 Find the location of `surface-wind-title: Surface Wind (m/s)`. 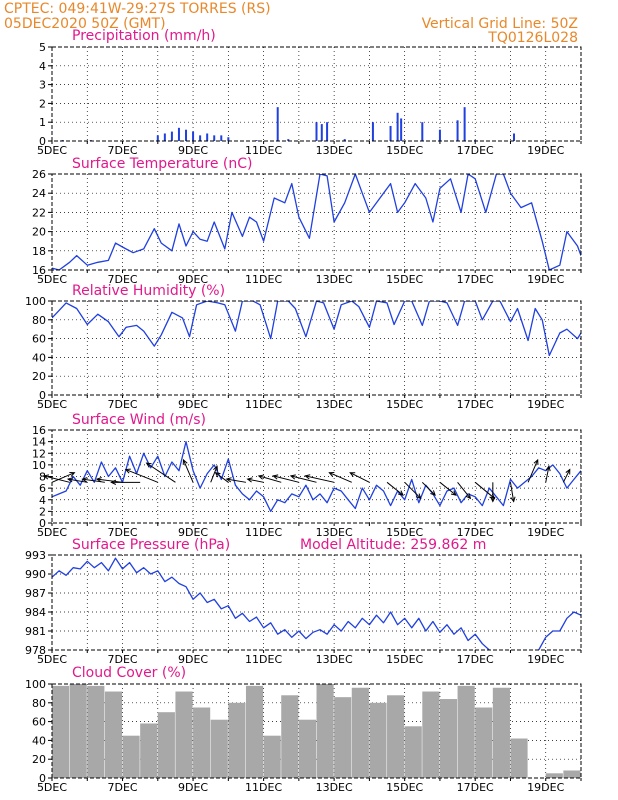

surface-wind-title: Surface Wind (m/s) is located at coordinates (139, 420).